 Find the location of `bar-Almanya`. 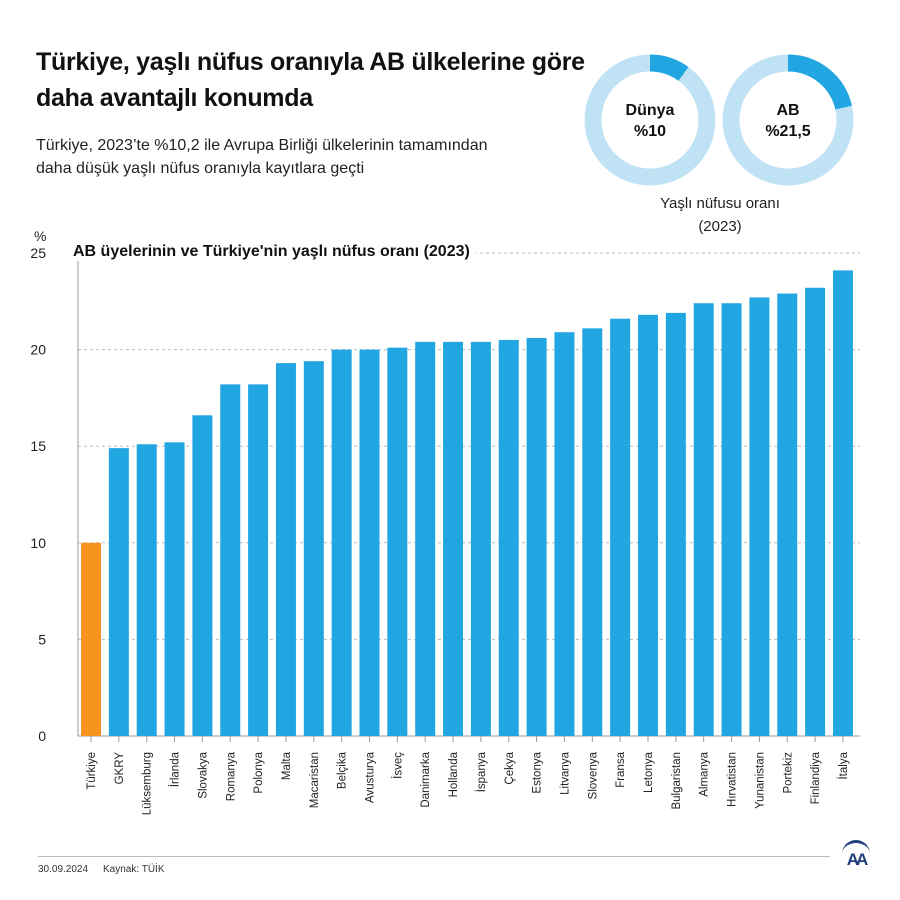

bar-Almanya is located at coordinates (703, 519).